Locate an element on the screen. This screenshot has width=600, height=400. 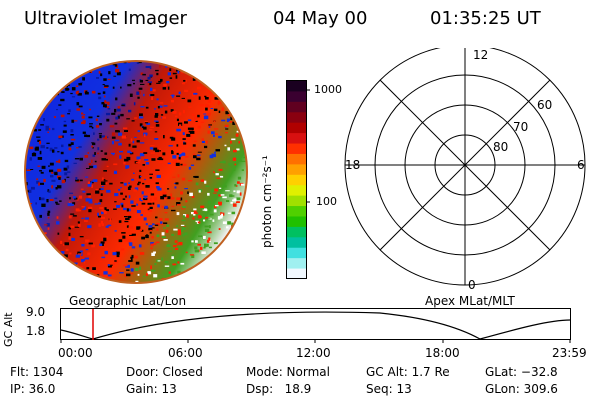
seq-value: Seq: 13 is located at coordinates (389, 389).